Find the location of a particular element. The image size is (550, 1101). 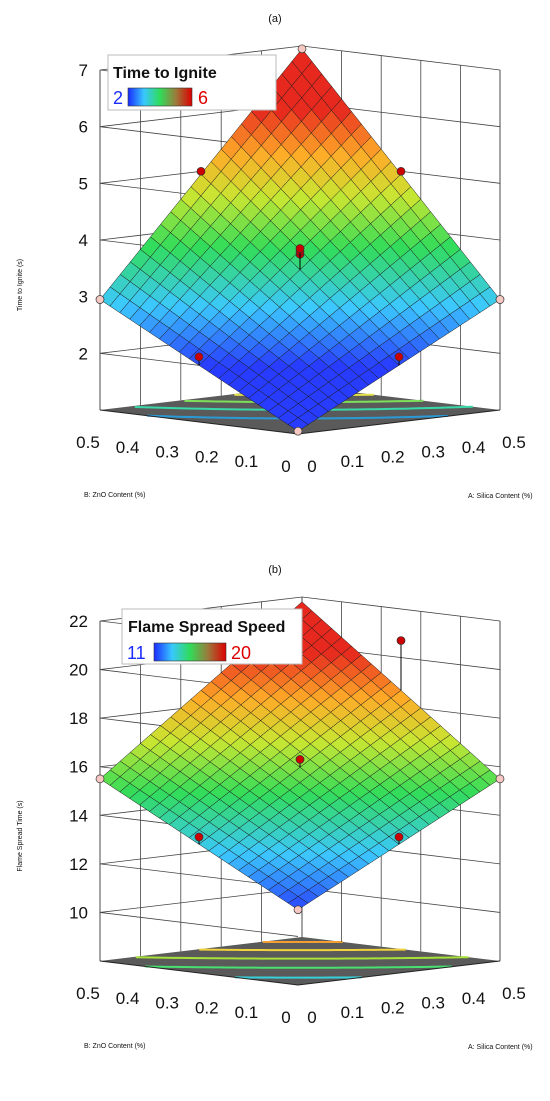

z-tick-label: 6 is located at coordinates (83, 127).